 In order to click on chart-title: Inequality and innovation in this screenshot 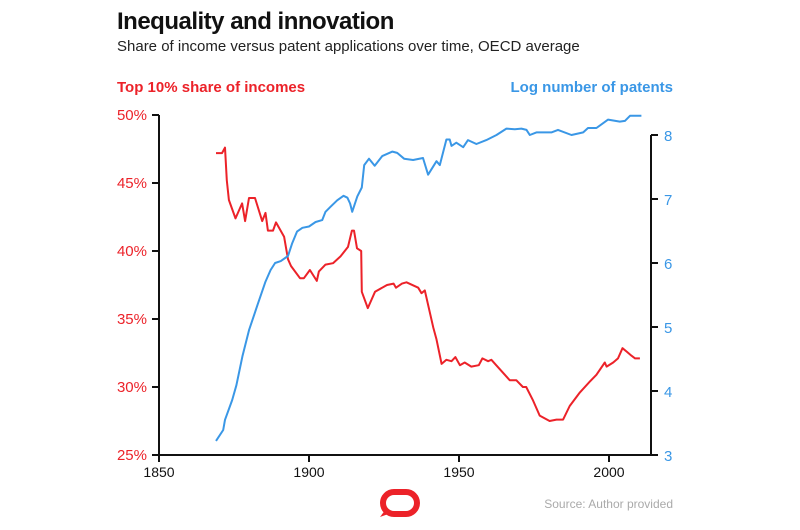, I will do `click(255, 21)`.